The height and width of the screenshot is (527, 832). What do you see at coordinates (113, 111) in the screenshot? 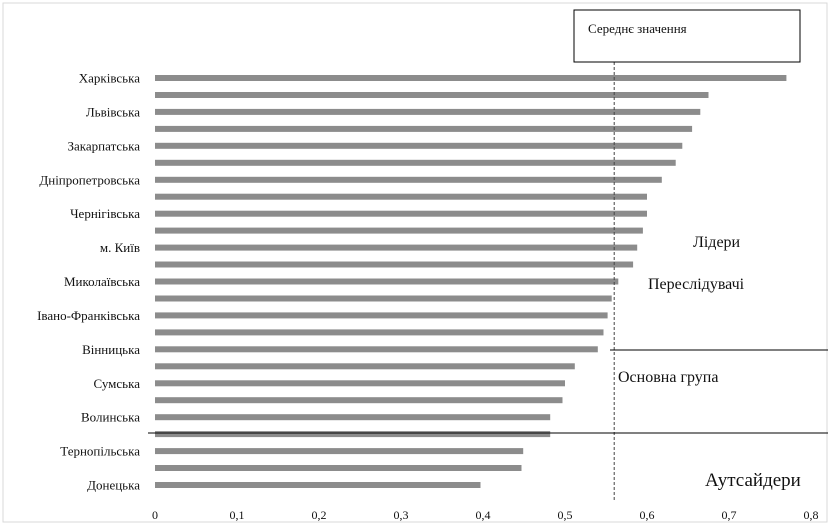
I see `category-label: Львівська` at bounding box center [113, 111].